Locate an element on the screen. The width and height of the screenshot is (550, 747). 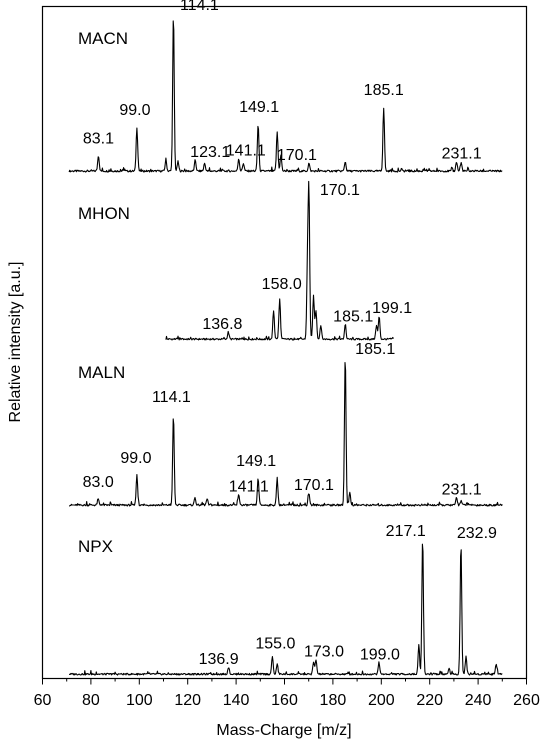
peak-label: 158.0 is located at coordinates (282, 284).